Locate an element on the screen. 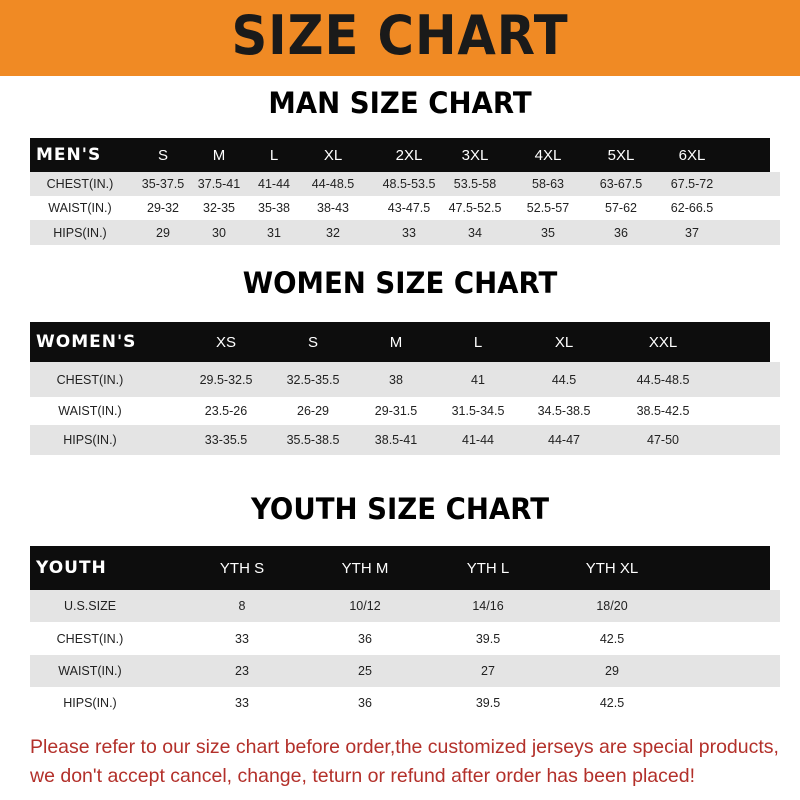 The height and width of the screenshot is (800, 800). table-cell: 14/16 is located at coordinates (488, 606).